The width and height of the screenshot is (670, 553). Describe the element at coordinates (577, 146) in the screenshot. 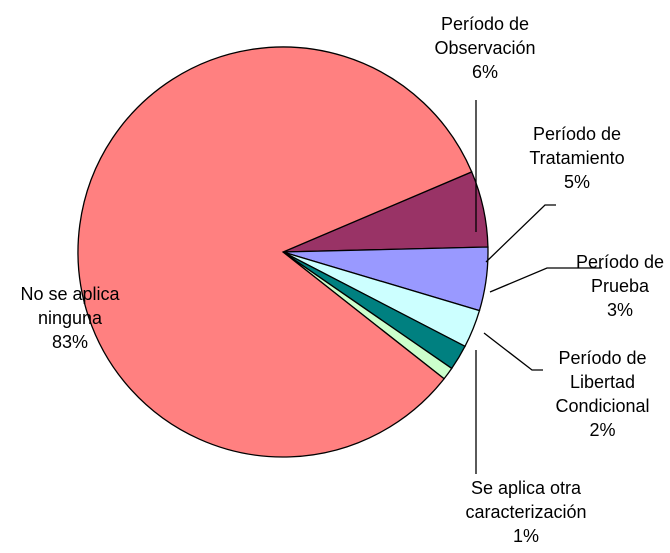

I see `category-label: Período de Tratamiento` at that location.